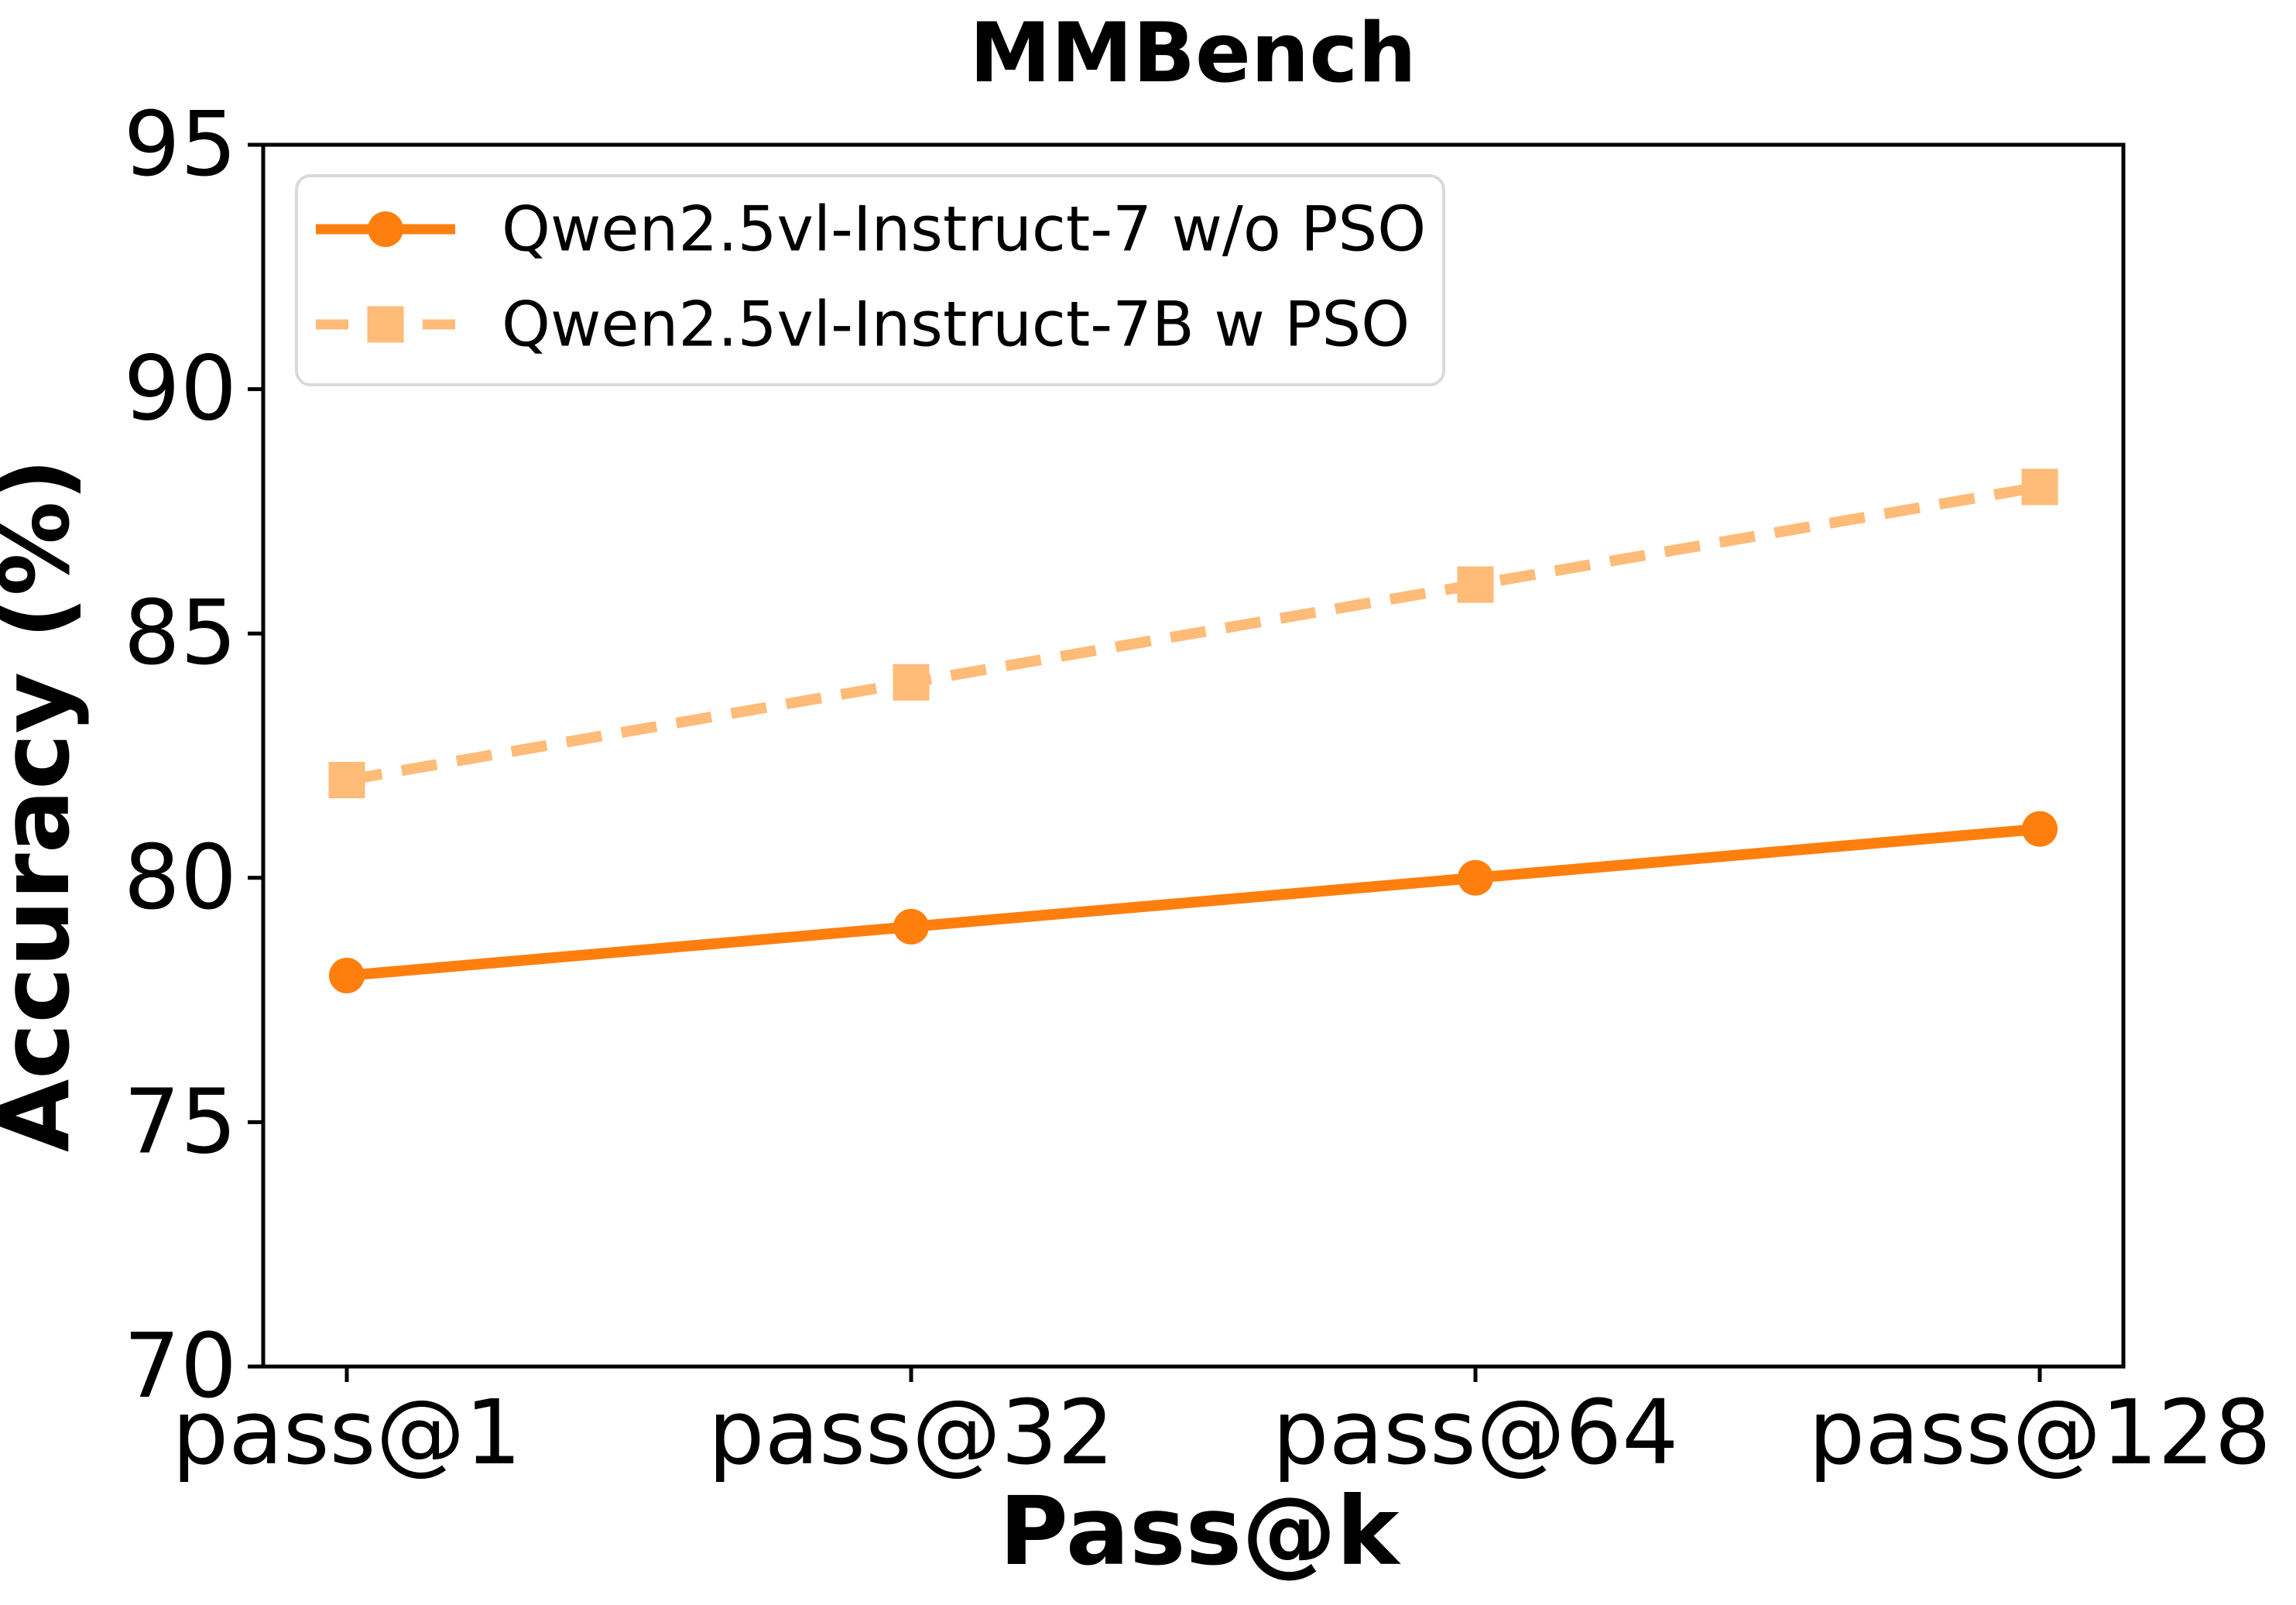 This screenshot has height=1605, width=2296. I want to click on y-axis-label: Accuracy (%), so click(45, 805).